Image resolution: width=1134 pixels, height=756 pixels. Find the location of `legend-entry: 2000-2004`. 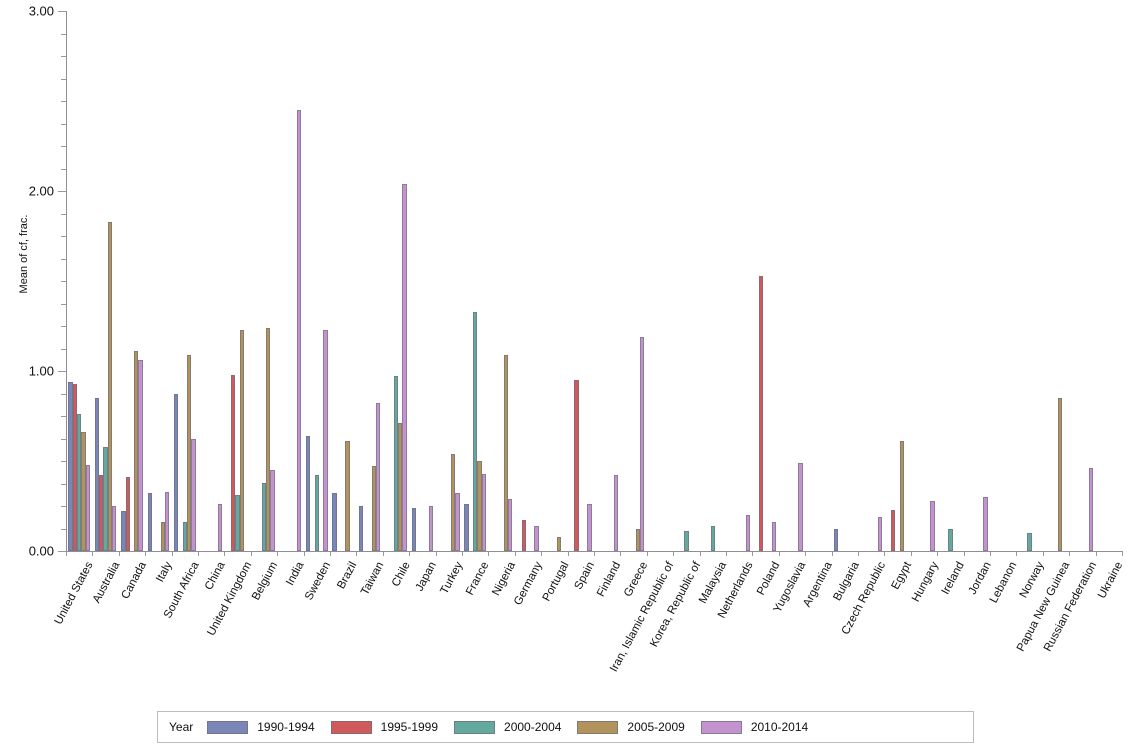

legend-entry: 2000-2004 is located at coordinates (507, 727).